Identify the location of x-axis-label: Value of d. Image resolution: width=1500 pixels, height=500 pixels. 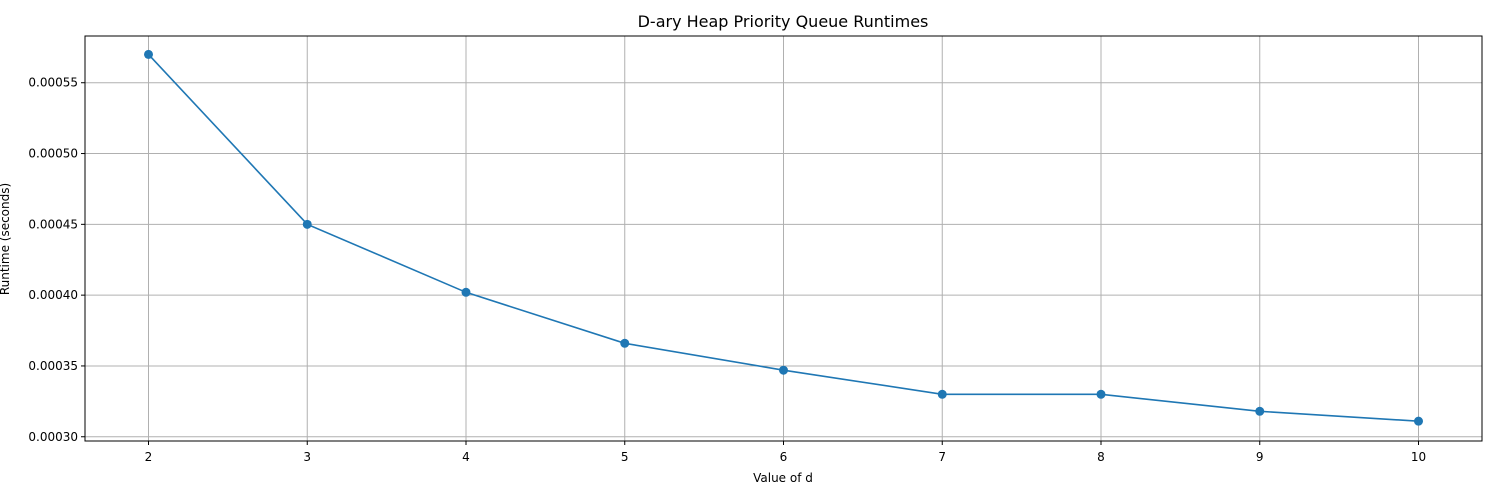
(783, 478).